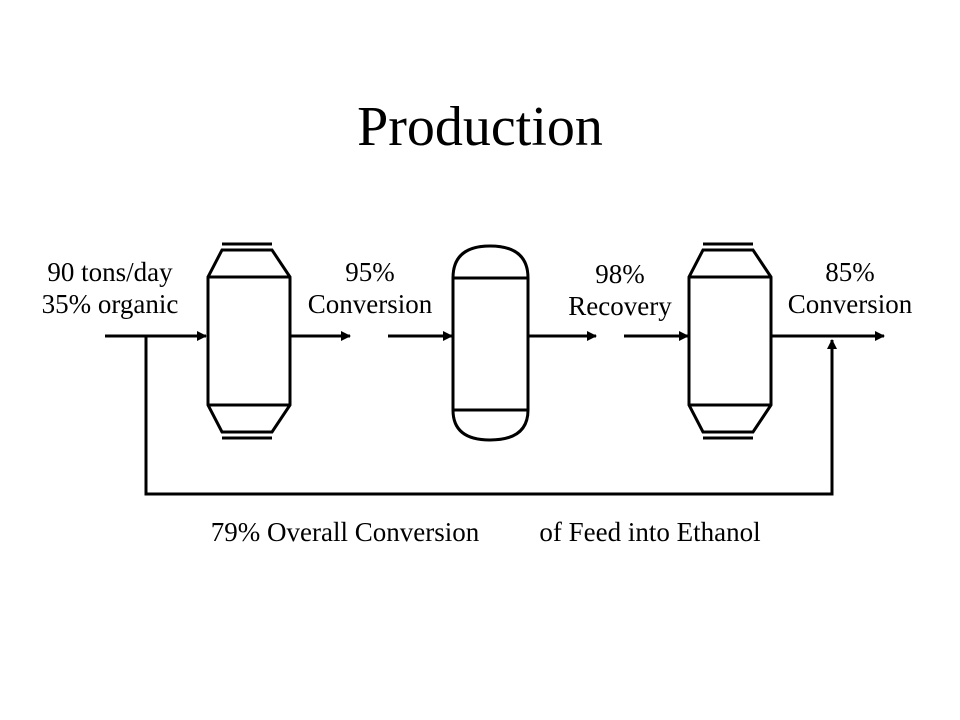 This screenshot has width=960, height=720. What do you see at coordinates (345, 532) in the screenshot?
I see `overall-conversion-text: 79% Overall Conversion` at bounding box center [345, 532].